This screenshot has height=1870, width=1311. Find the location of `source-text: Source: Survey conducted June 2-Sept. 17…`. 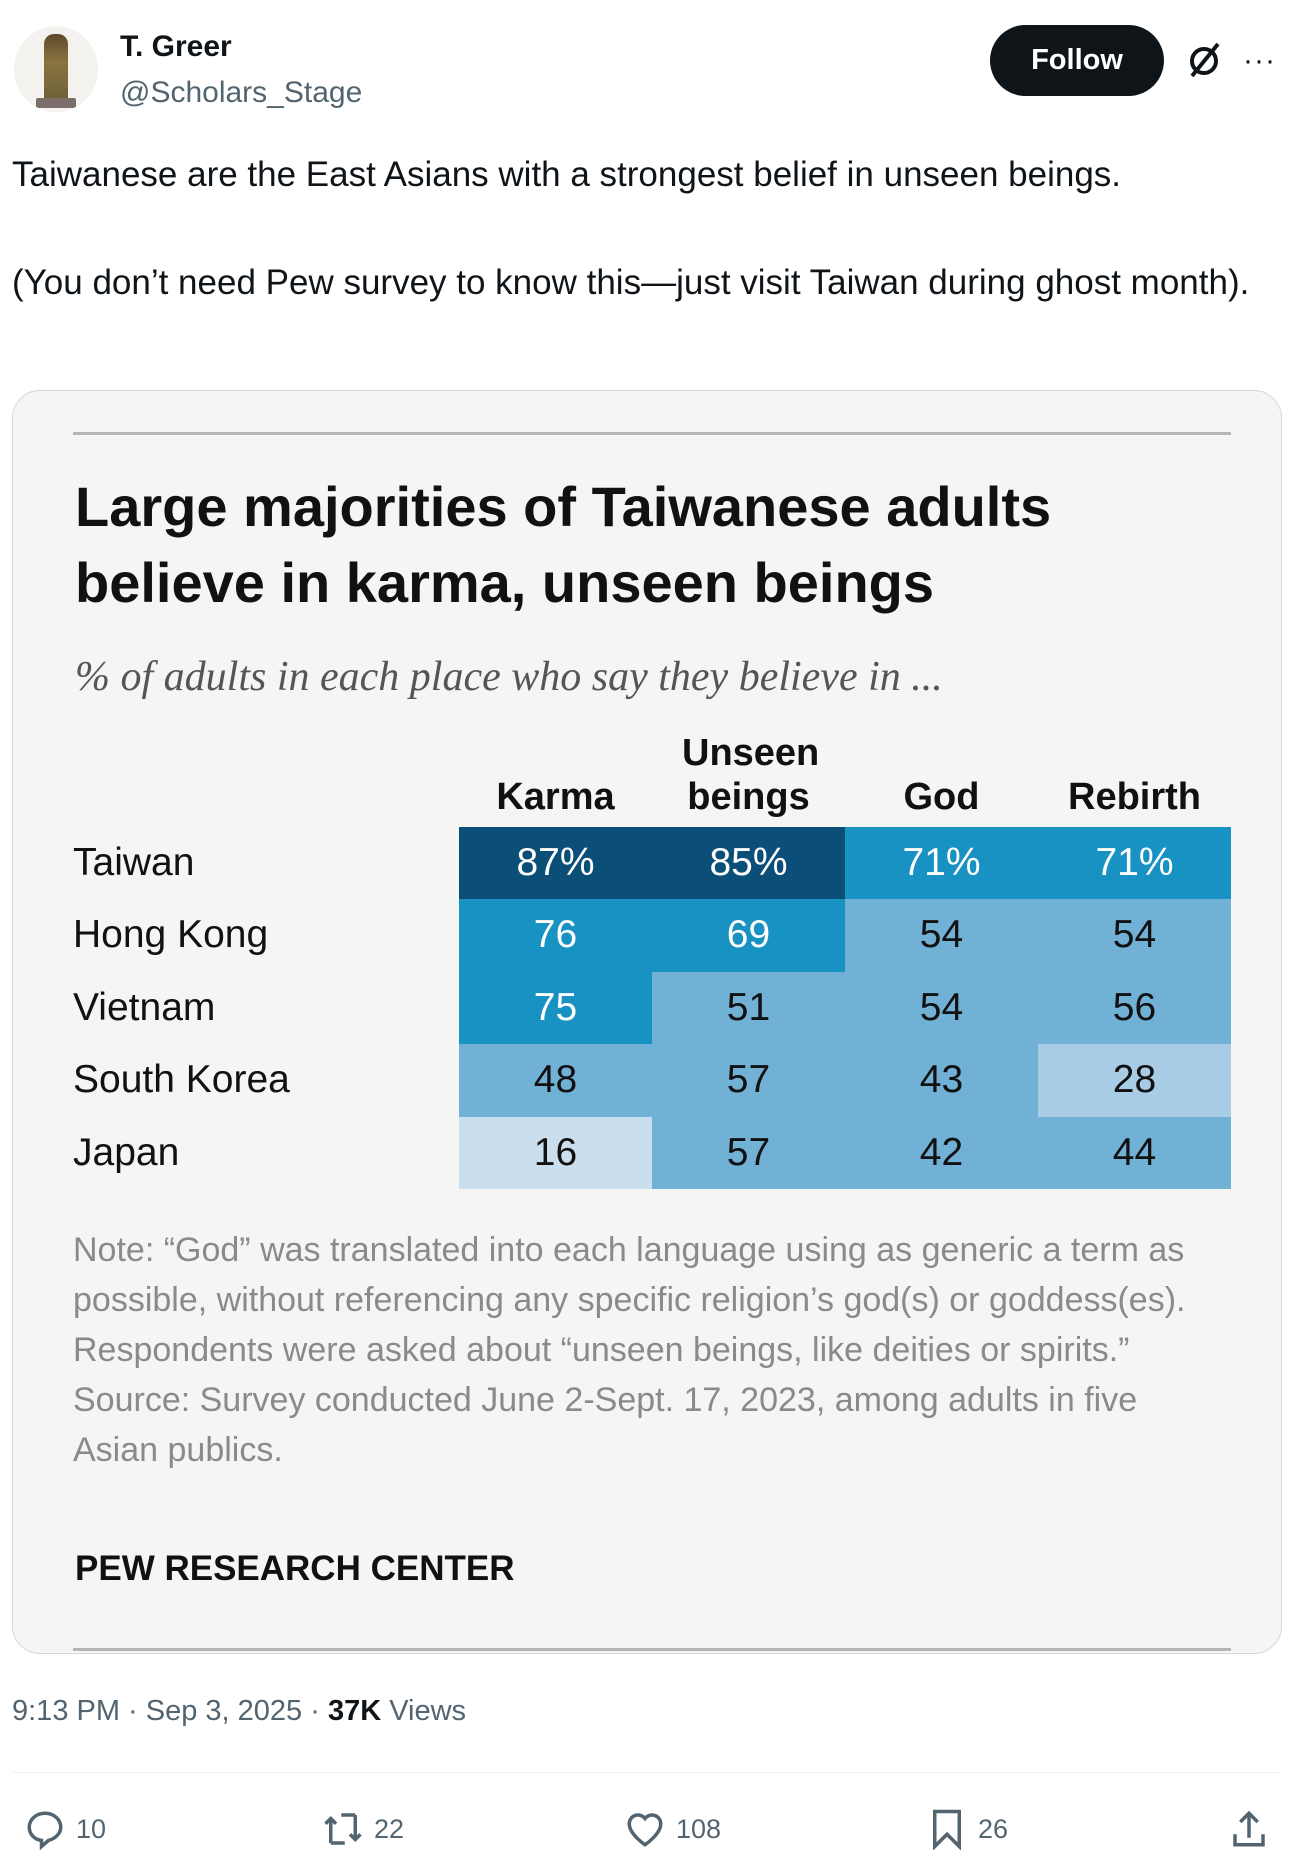

source-text: Source: Survey conducted June 2-Sept. 17… is located at coordinates (605, 1425).